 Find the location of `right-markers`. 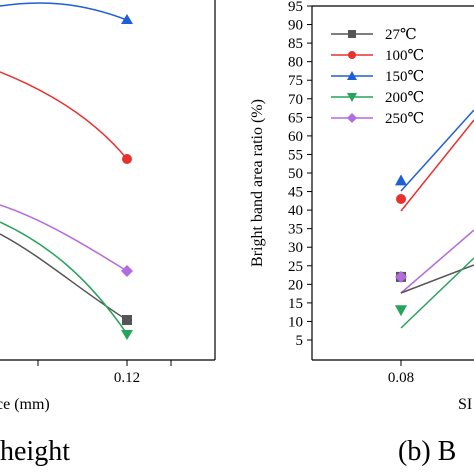

right-markers is located at coordinates (401, 245).